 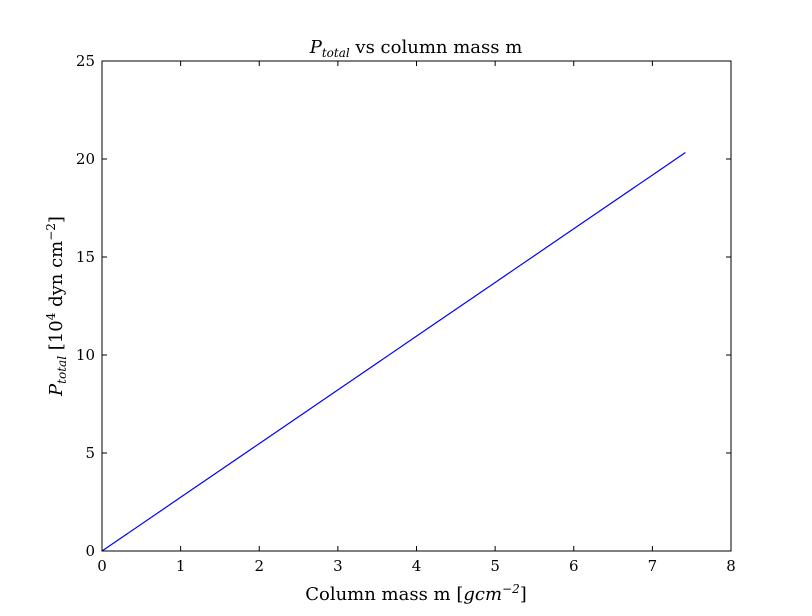 I want to click on chart-title: Ptotal vs column mass m, so click(x=416, y=48).